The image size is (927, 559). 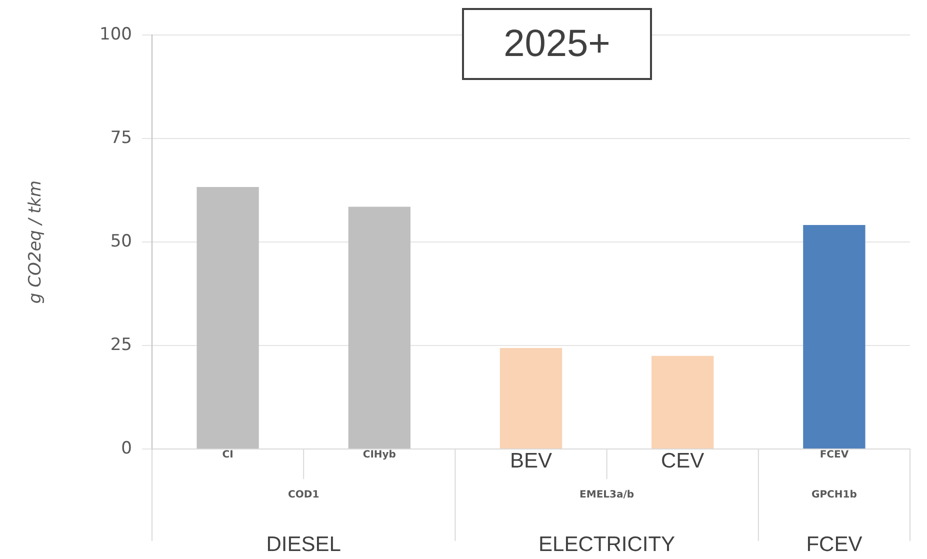 What do you see at coordinates (121, 138) in the screenshot?
I see `y-tick-label: 75` at bounding box center [121, 138].